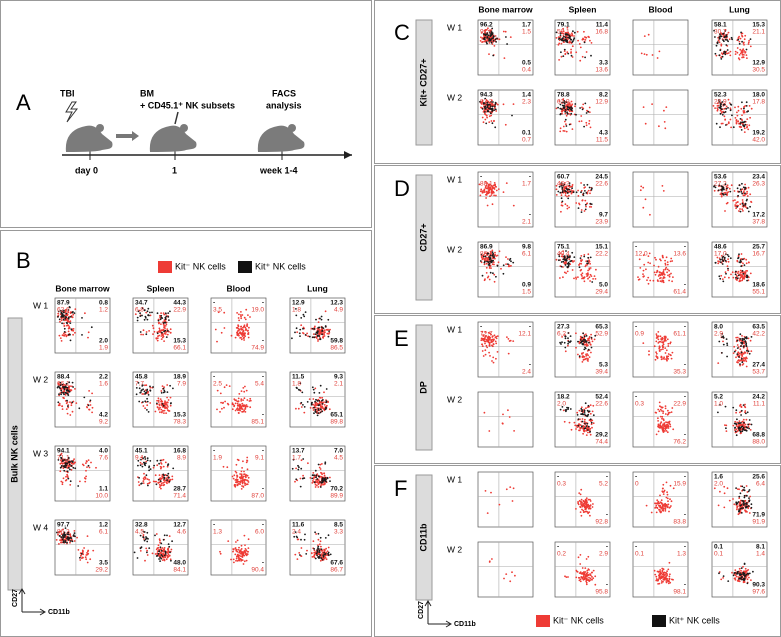 This screenshot has width=781, height=637. What do you see at coordinates (601, 327) in the screenshot?
I see `quadrant-kit-pos: 65.3` at bounding box center [601, 327].